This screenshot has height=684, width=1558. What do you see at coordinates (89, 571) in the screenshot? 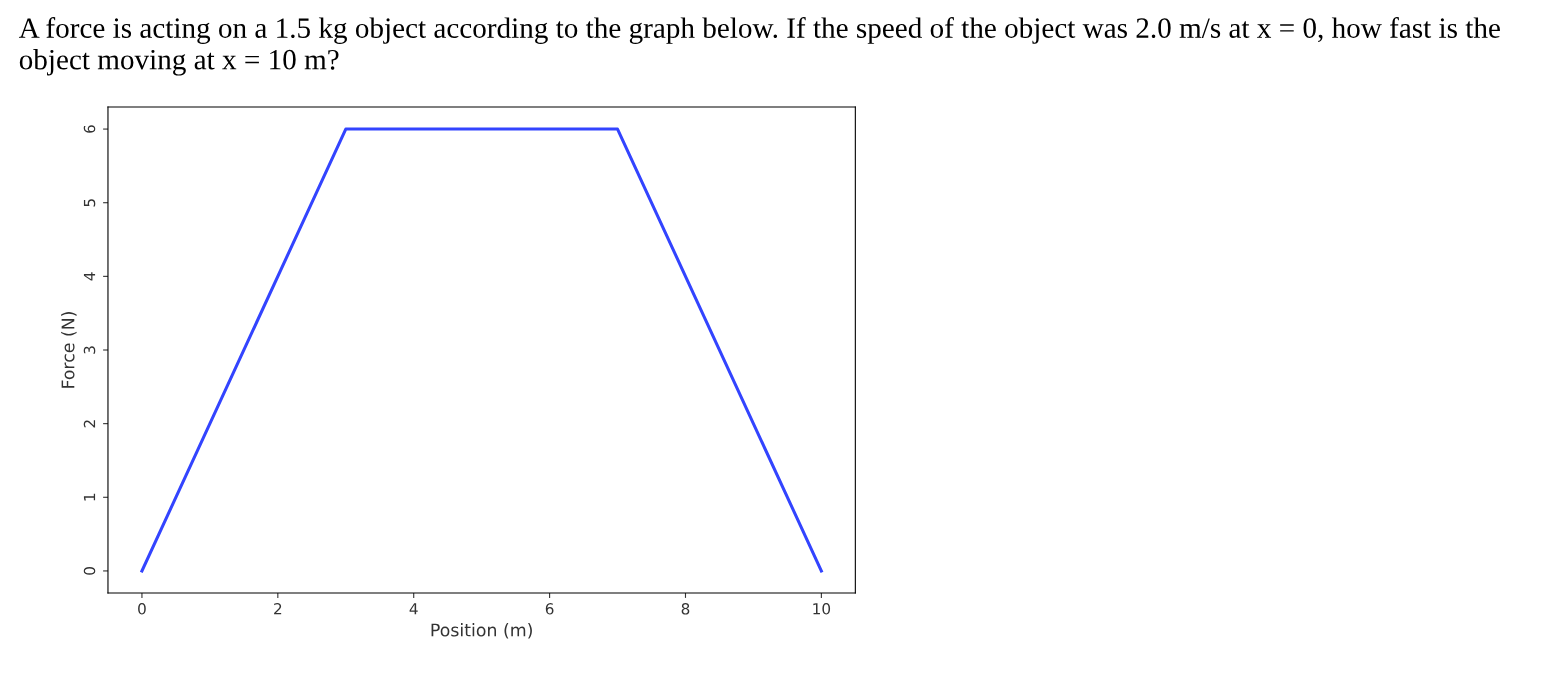
I see `y-tick-label: 0` at bounding box center [89, 571].